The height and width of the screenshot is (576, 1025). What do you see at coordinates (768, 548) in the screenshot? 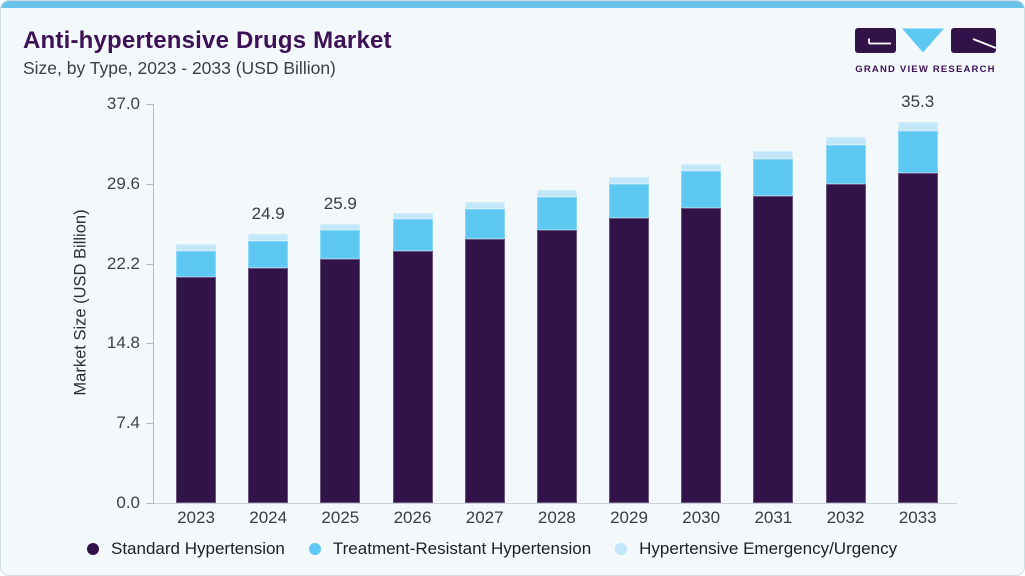
I see `legend-label: Hypertensive Emergency/Urgency` at bounding box center [768, 548].